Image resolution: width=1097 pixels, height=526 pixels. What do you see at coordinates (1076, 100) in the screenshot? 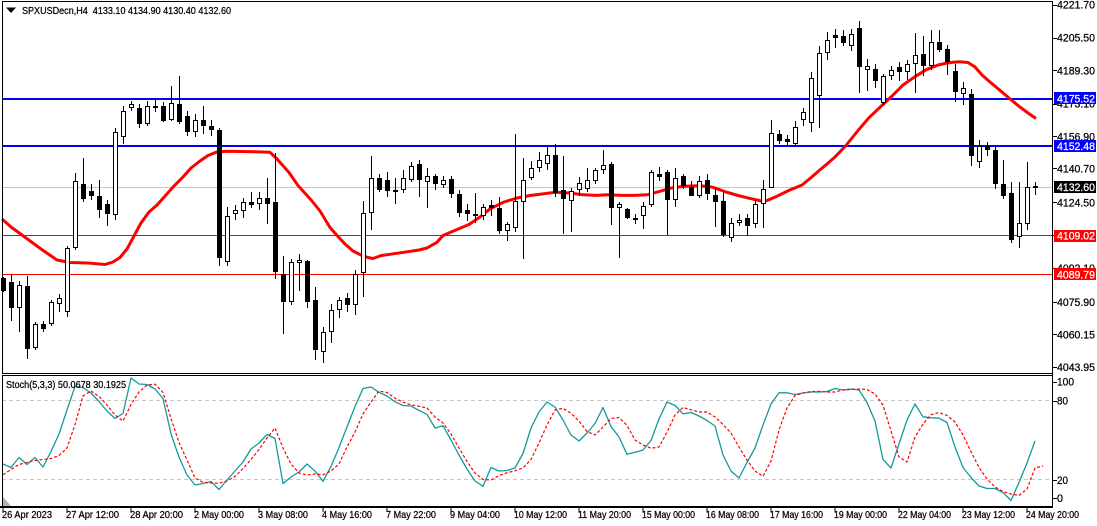
I see `svg-text: 4175.52` at bounding box center [1076, 100].